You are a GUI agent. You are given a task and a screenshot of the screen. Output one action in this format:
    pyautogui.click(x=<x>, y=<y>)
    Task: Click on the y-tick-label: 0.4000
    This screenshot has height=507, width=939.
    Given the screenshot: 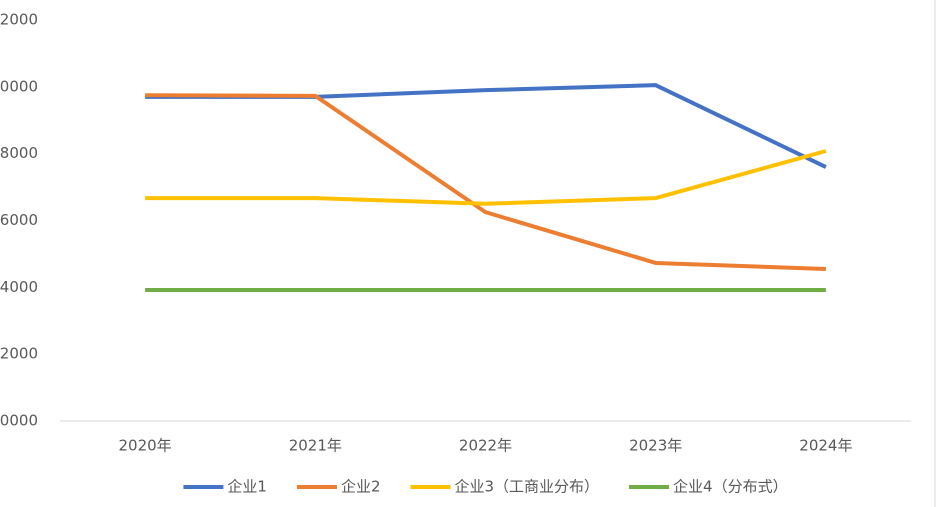 What is the action you would take?
    pyautogui.click(x=19, y=287)
    